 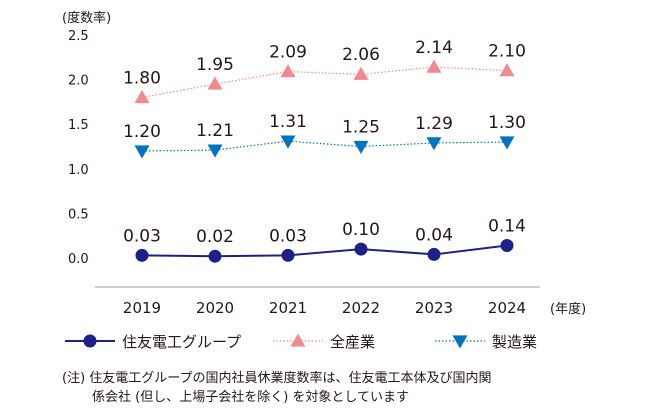 What do you see at coordinates (142, 78) in the screenshot?
I see `data-label: 1.80` at bounding box center [142, 78].